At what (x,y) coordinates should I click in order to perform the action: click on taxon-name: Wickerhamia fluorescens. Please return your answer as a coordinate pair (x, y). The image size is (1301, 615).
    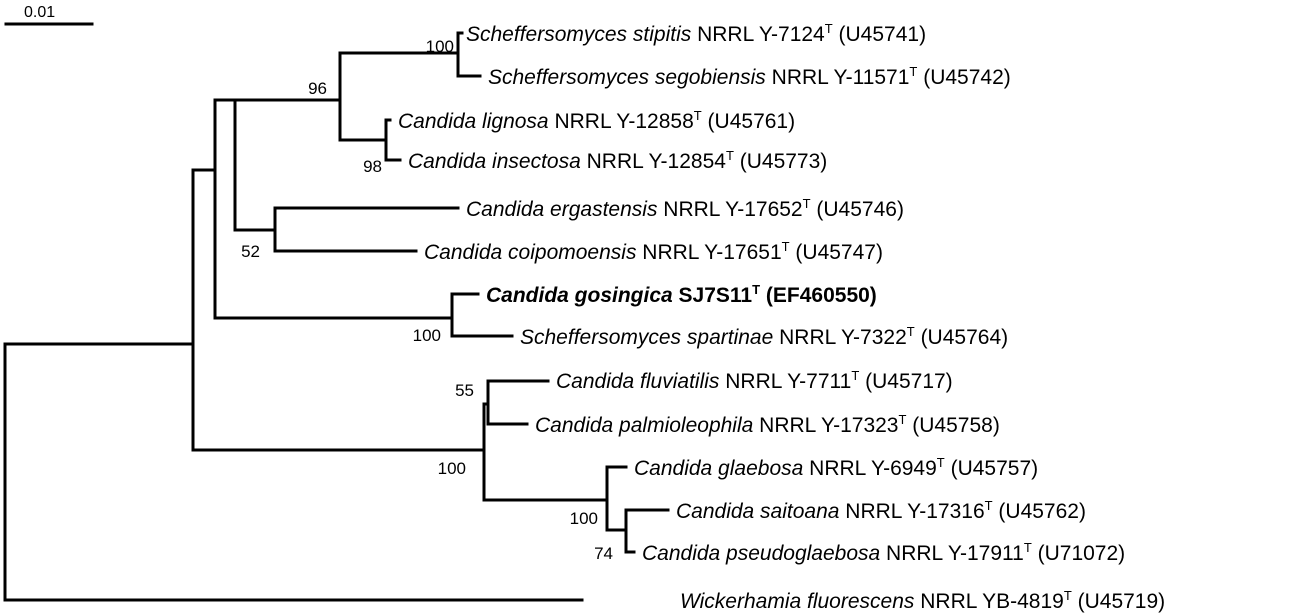
    Looking at the image, I should click on (797, 601).